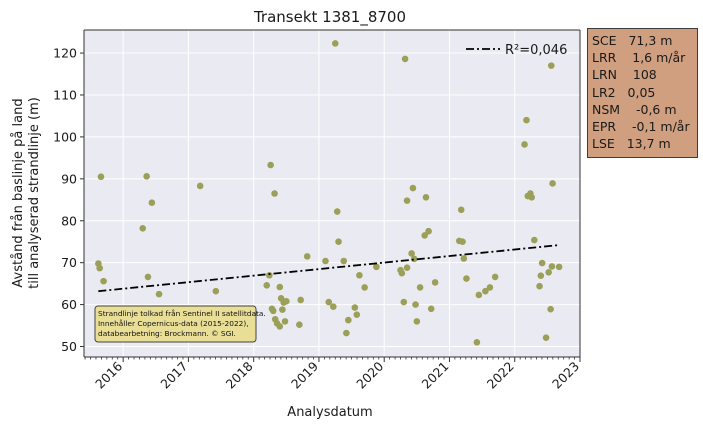  Describe the element at coordinates (603, 144) in the screenshot. I see `stat-key: LSE` at that location.